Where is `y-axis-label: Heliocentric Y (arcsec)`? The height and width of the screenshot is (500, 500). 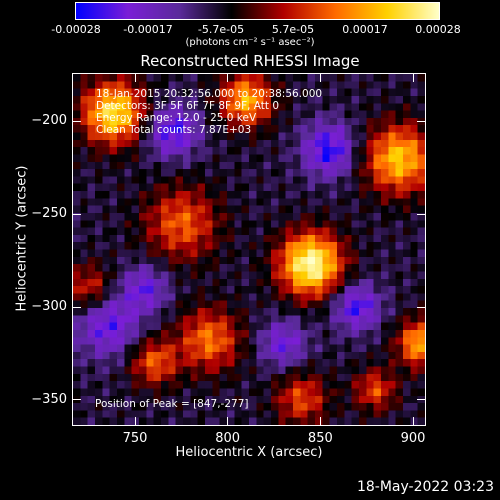
y-axis-label: Heliocentric Y (arcsec) is located at coordinates (22, 238).